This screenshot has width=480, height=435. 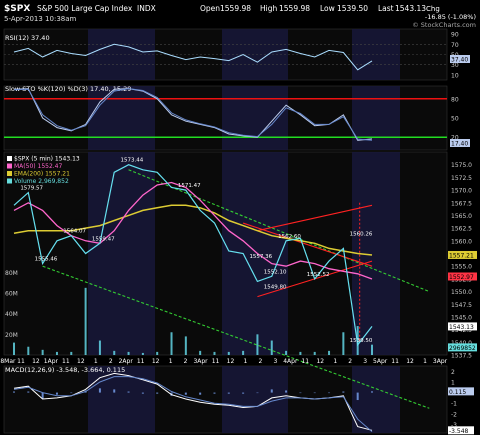 What do you see at coordinates (461, 191) in the screenshot?
I see `price-tick: 1570.0` at bounding box center [461, 191].